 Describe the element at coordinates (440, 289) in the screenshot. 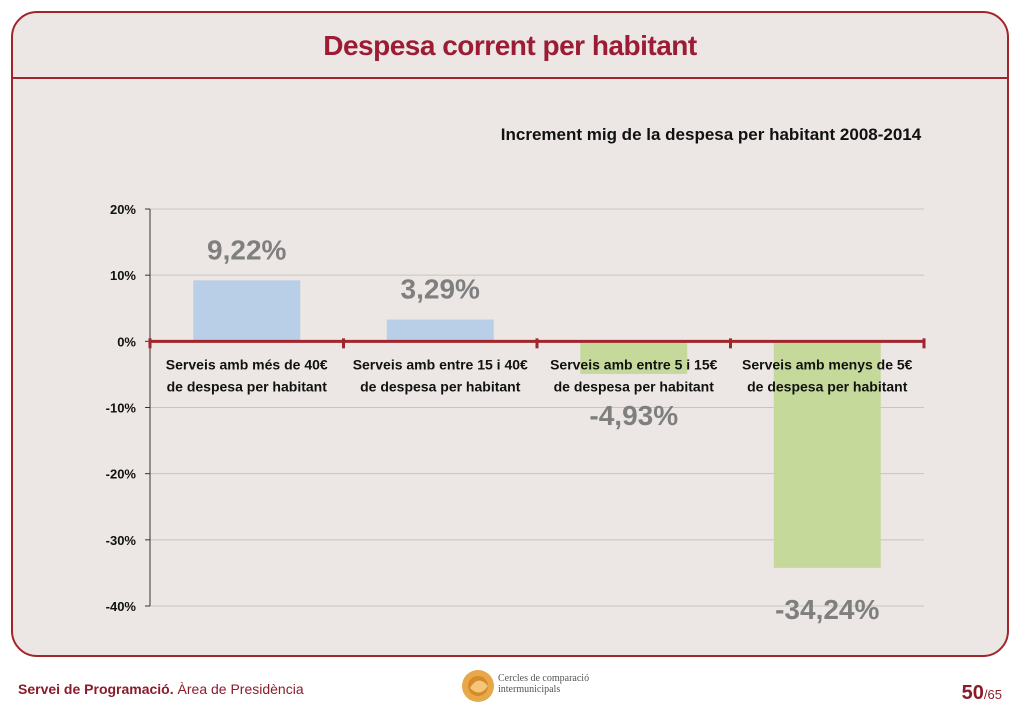

I see `data-label: 3,29%` at that location.